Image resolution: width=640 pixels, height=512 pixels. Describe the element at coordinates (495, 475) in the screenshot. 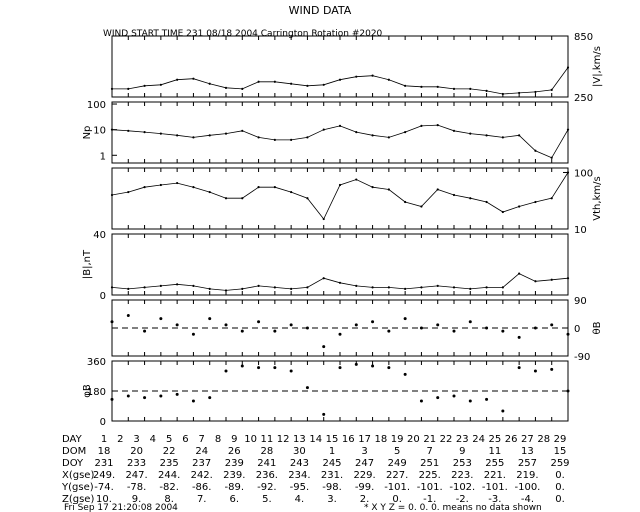

I see `table-cell: 221.` at that location.